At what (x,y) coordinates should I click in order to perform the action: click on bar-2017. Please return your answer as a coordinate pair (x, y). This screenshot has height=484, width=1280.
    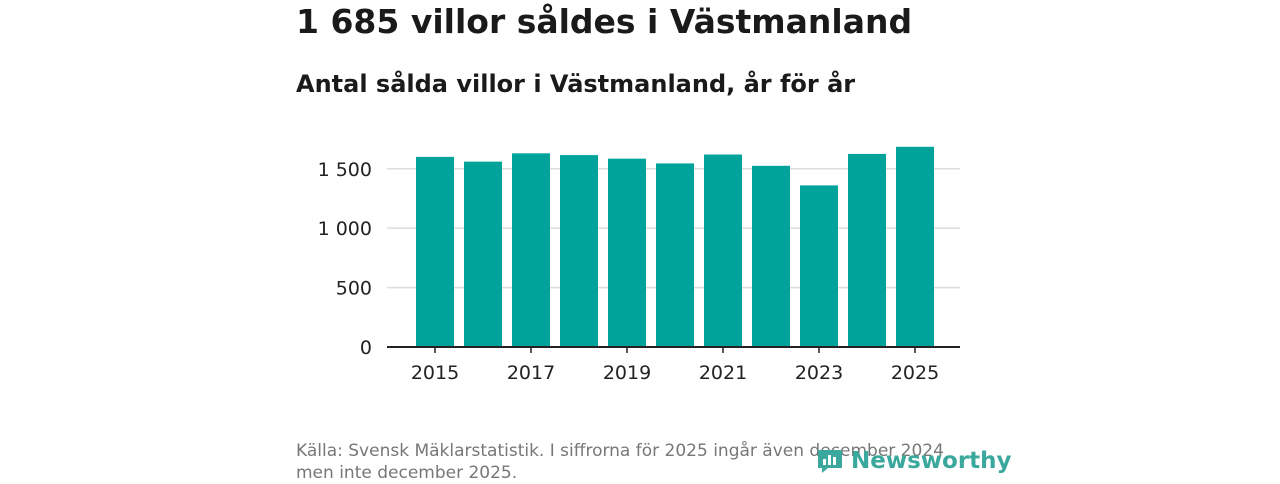
    Looking at the image, I should click on (531, 250).